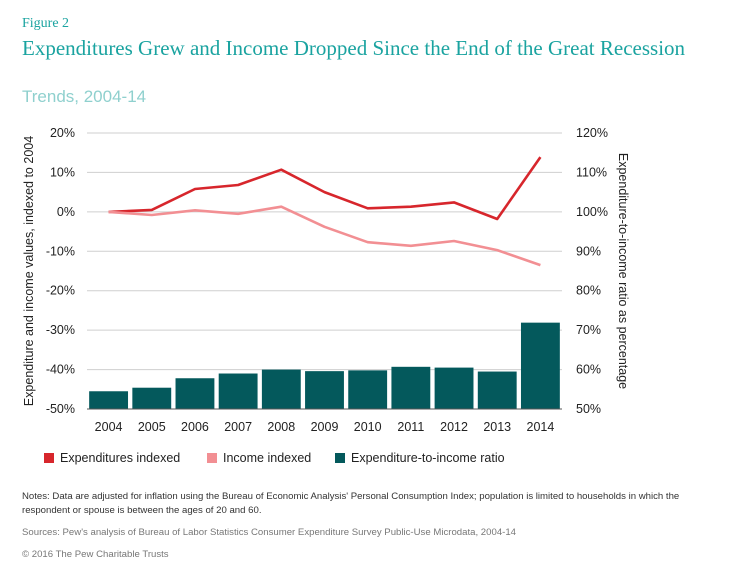 Image resolution: width=733 pixels, height=570 pixels. I want to click on legend-label: Expenditures indexed, so click(120, 458).